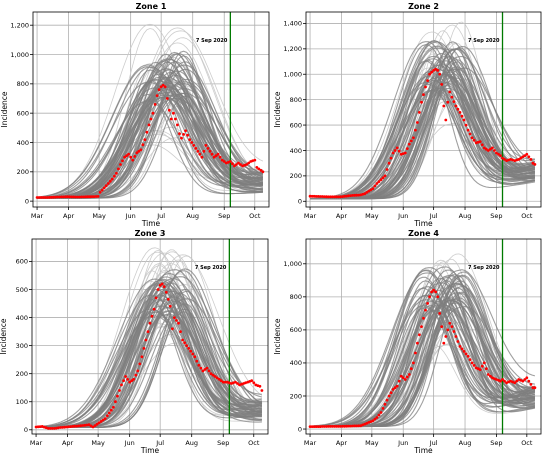  I want to click on zone-3-observed-series, so click(149, 356).